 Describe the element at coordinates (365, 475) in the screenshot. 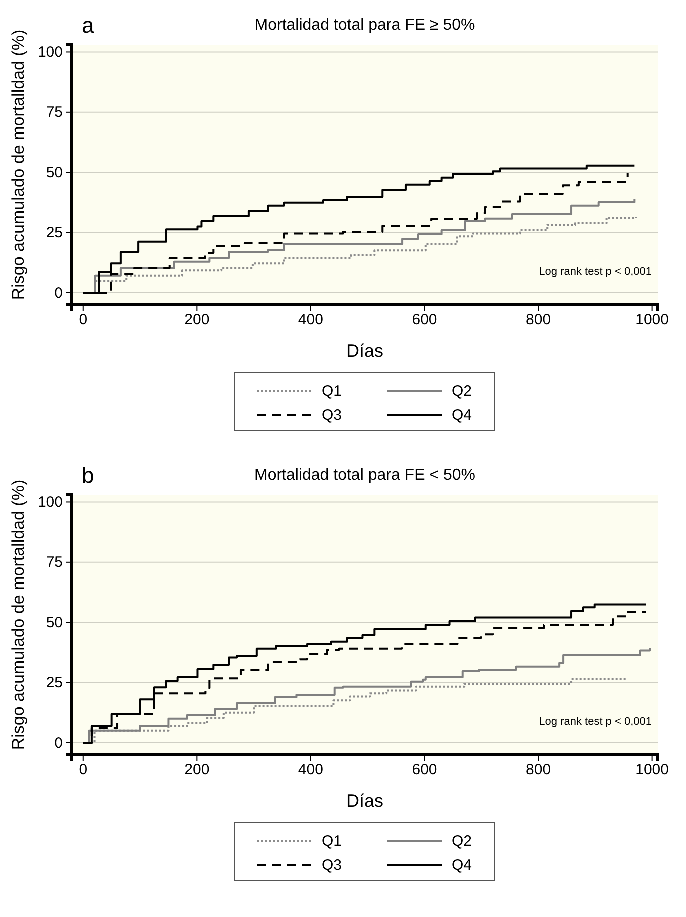

I see `chart-title: Mortalidad total para FE < 50%` at that location.